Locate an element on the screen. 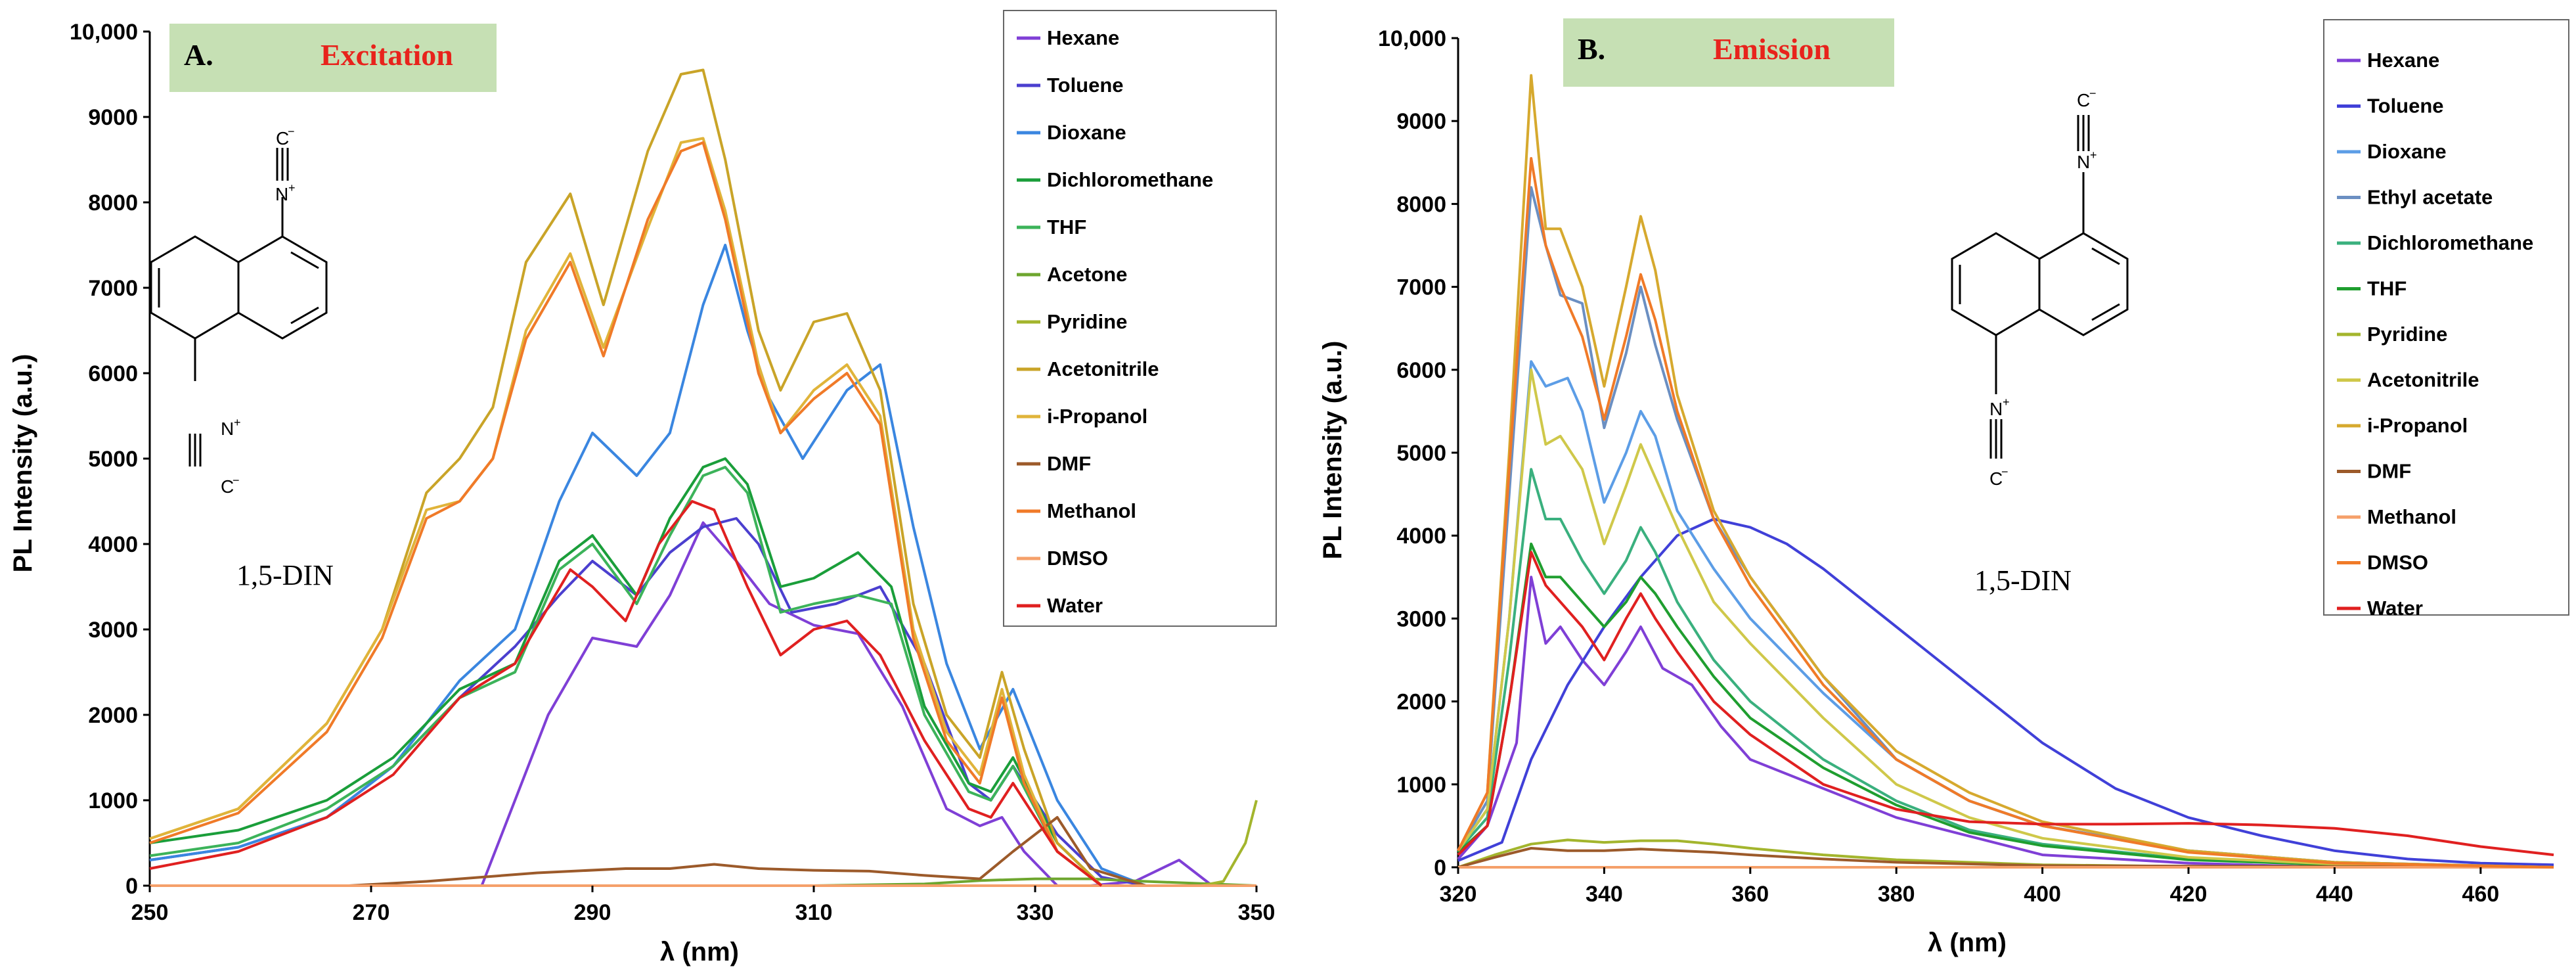 This screenshot has width=2576, height=977. b-legend-label-dmf: DMF is located at coordinates (2389, 471).